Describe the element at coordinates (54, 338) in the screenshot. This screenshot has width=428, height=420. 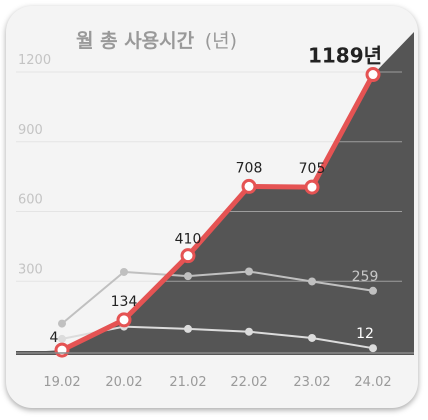
I see `main-data-label: 4` at that location.